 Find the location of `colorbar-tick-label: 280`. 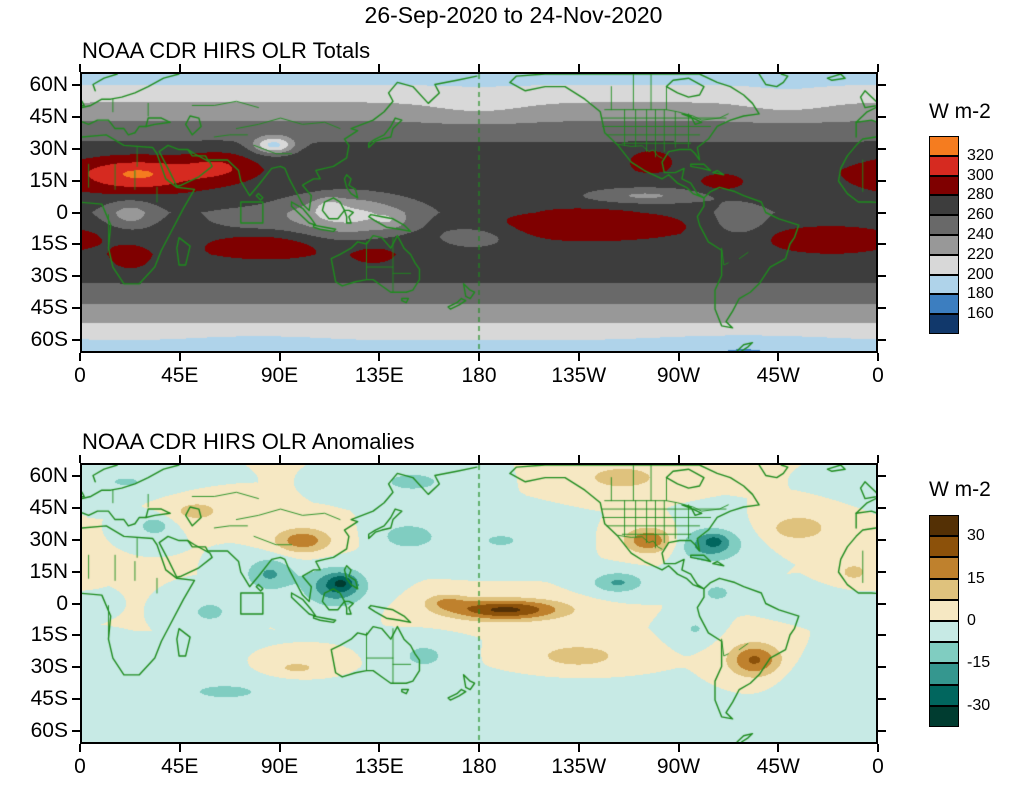

colorbar-tick-label: 280 is located at coordinates (980, 195).